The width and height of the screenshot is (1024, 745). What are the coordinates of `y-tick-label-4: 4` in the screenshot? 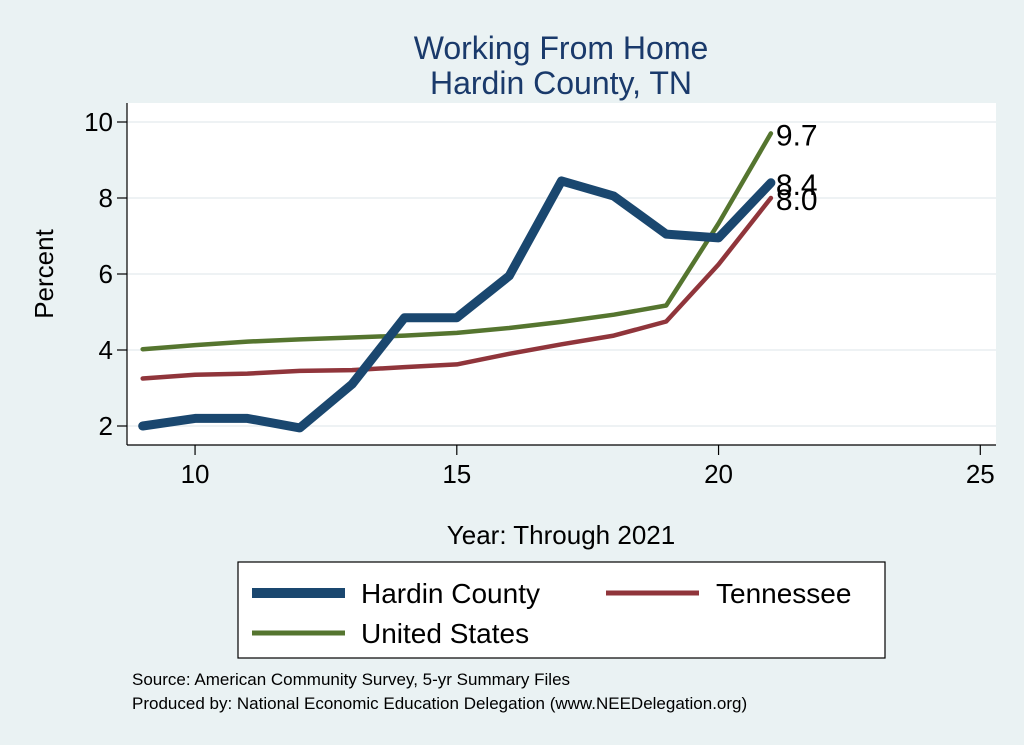 It's located at (106, 350).